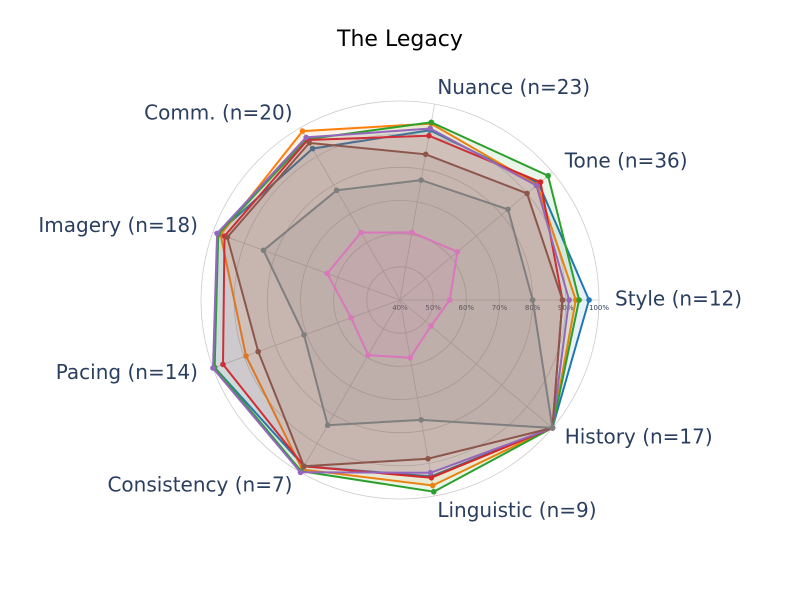  What do you see at coordinates (639, 437) in the screenshot?
I see `axis-label: History (n=17)` at bounding box center [639, 437].